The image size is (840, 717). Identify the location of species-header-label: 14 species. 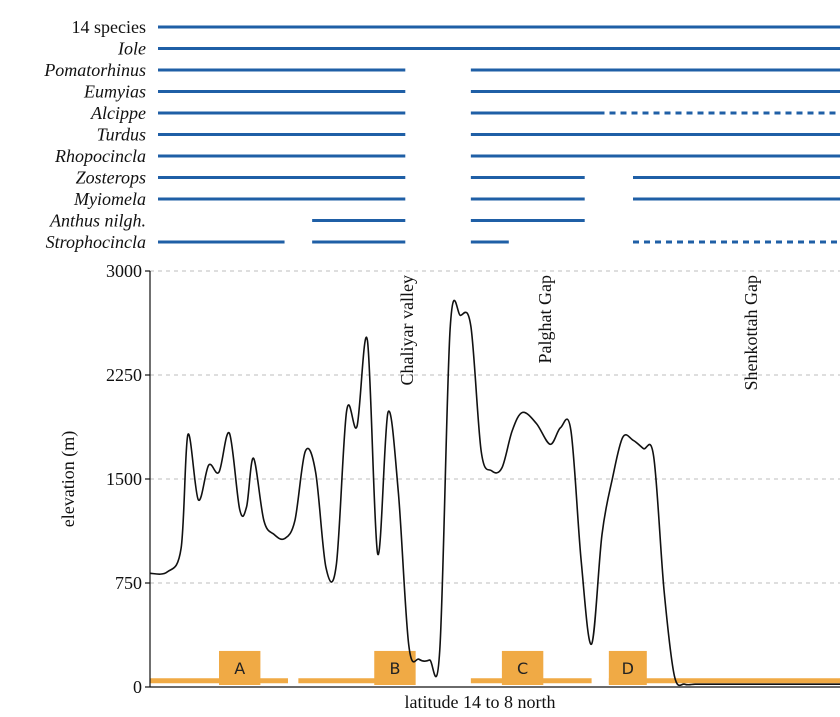
(109, 27).